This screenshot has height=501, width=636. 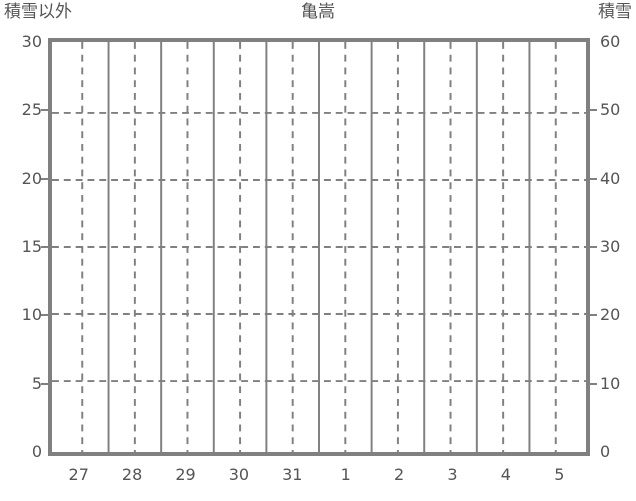 I want to click on y-axis-label-right: 60, so click(x=610, y=41).